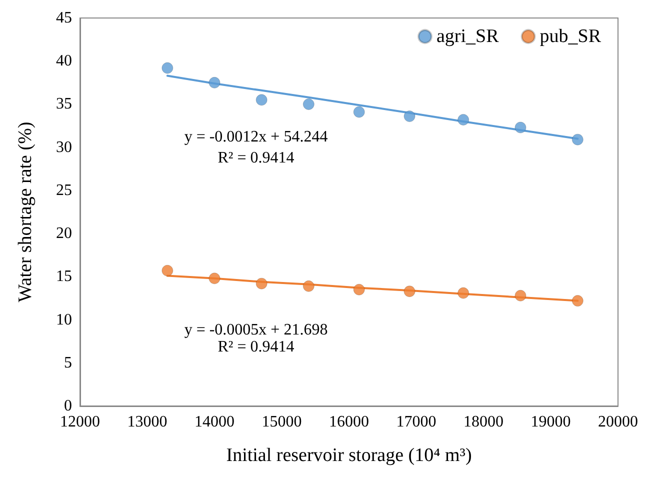  I want to click on y-tick-label: 35, so click(64, 104).